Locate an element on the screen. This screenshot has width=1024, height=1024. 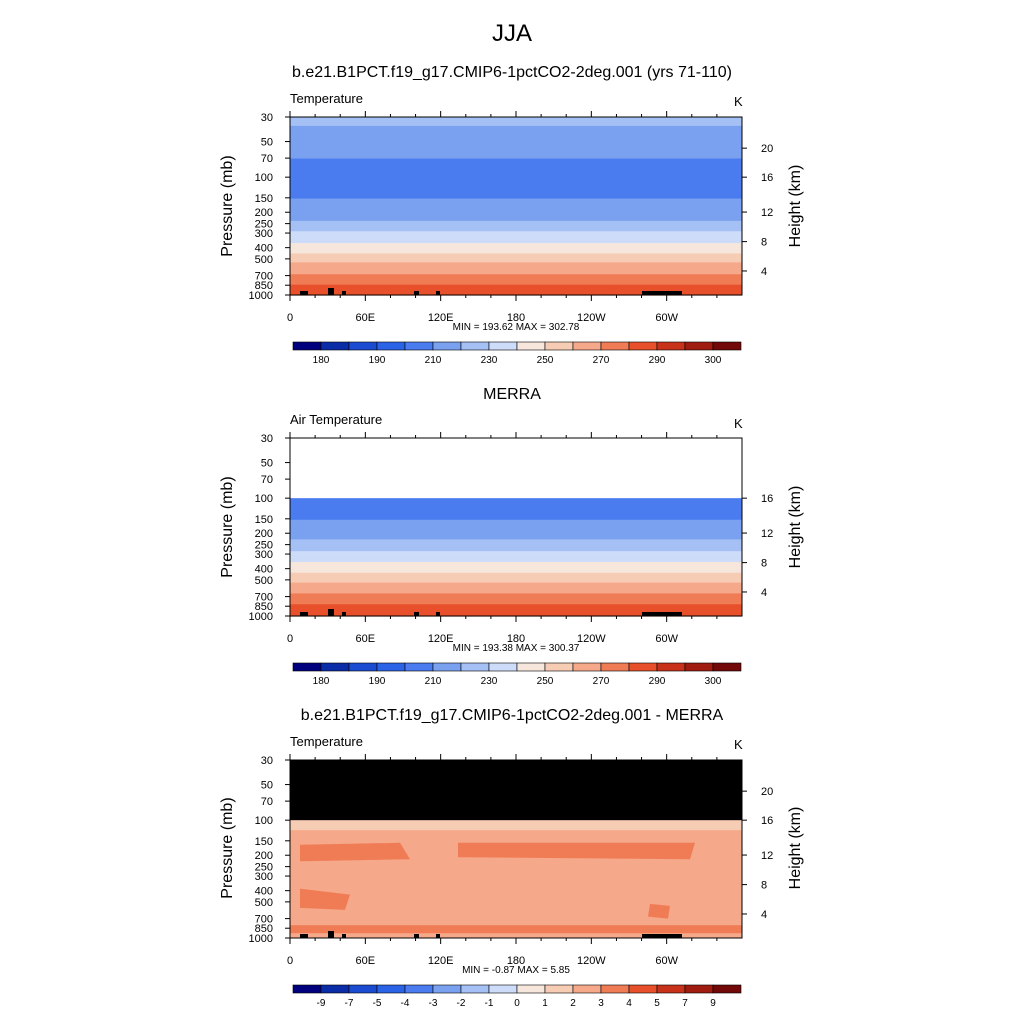
y-tick-label: 250 is located at coordinates (264, 868).